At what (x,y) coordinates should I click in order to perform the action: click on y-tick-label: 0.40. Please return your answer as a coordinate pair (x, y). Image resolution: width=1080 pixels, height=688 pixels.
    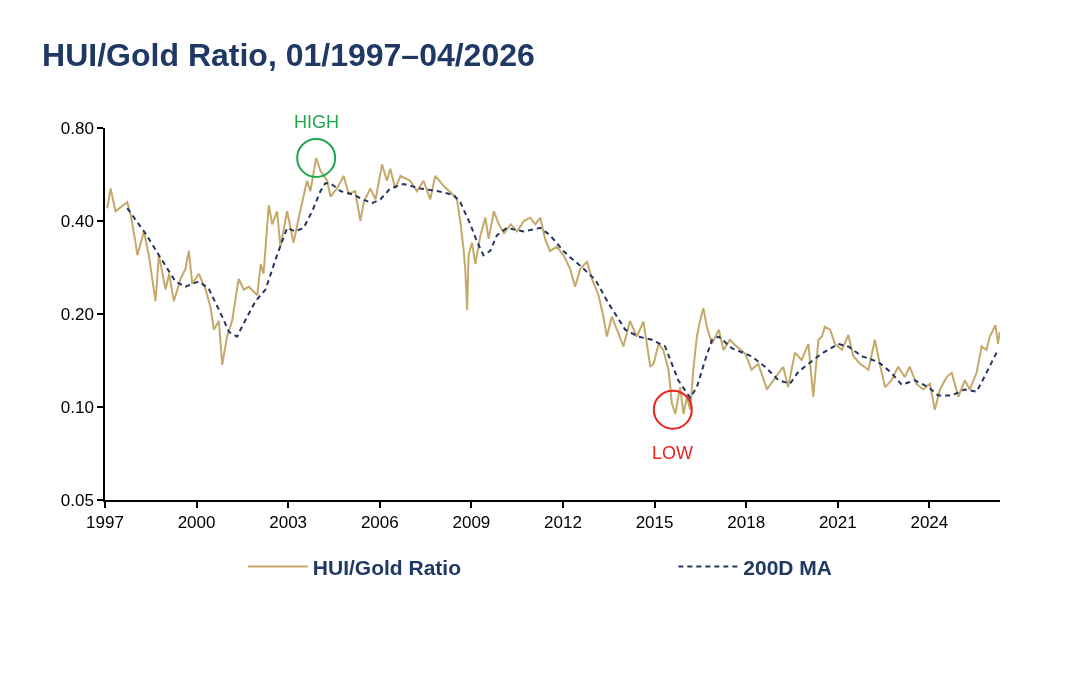
    Looking at the image, I should click on (77, 221).